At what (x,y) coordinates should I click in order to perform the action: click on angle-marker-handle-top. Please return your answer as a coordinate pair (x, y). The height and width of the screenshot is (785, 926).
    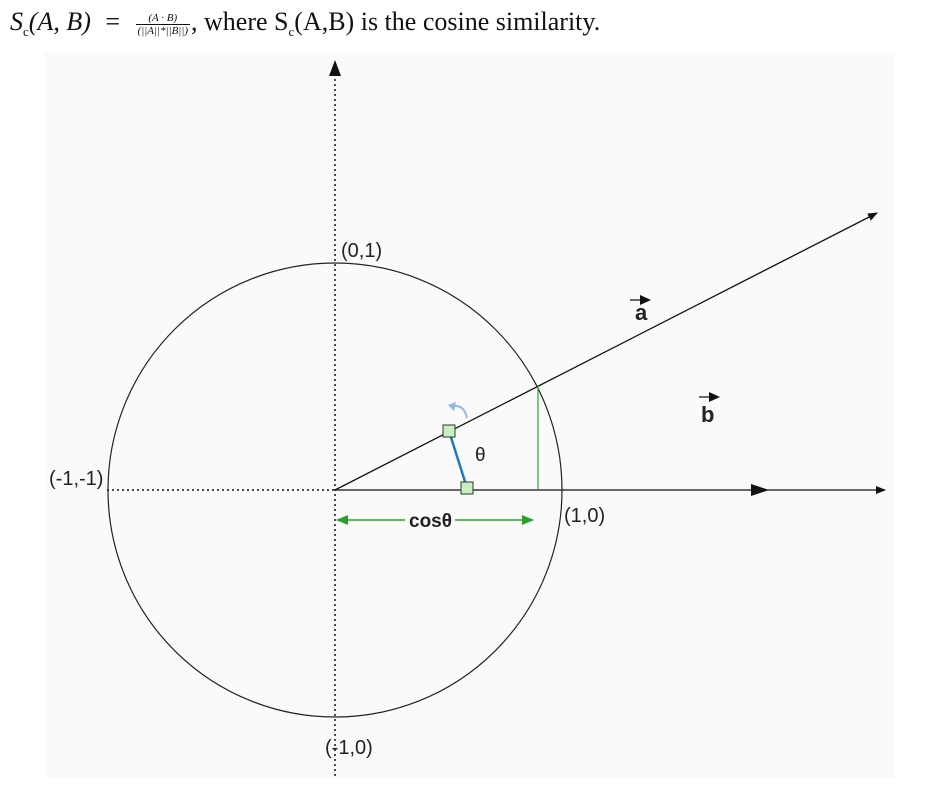
    Looking at the image, I should click on (449, 431).